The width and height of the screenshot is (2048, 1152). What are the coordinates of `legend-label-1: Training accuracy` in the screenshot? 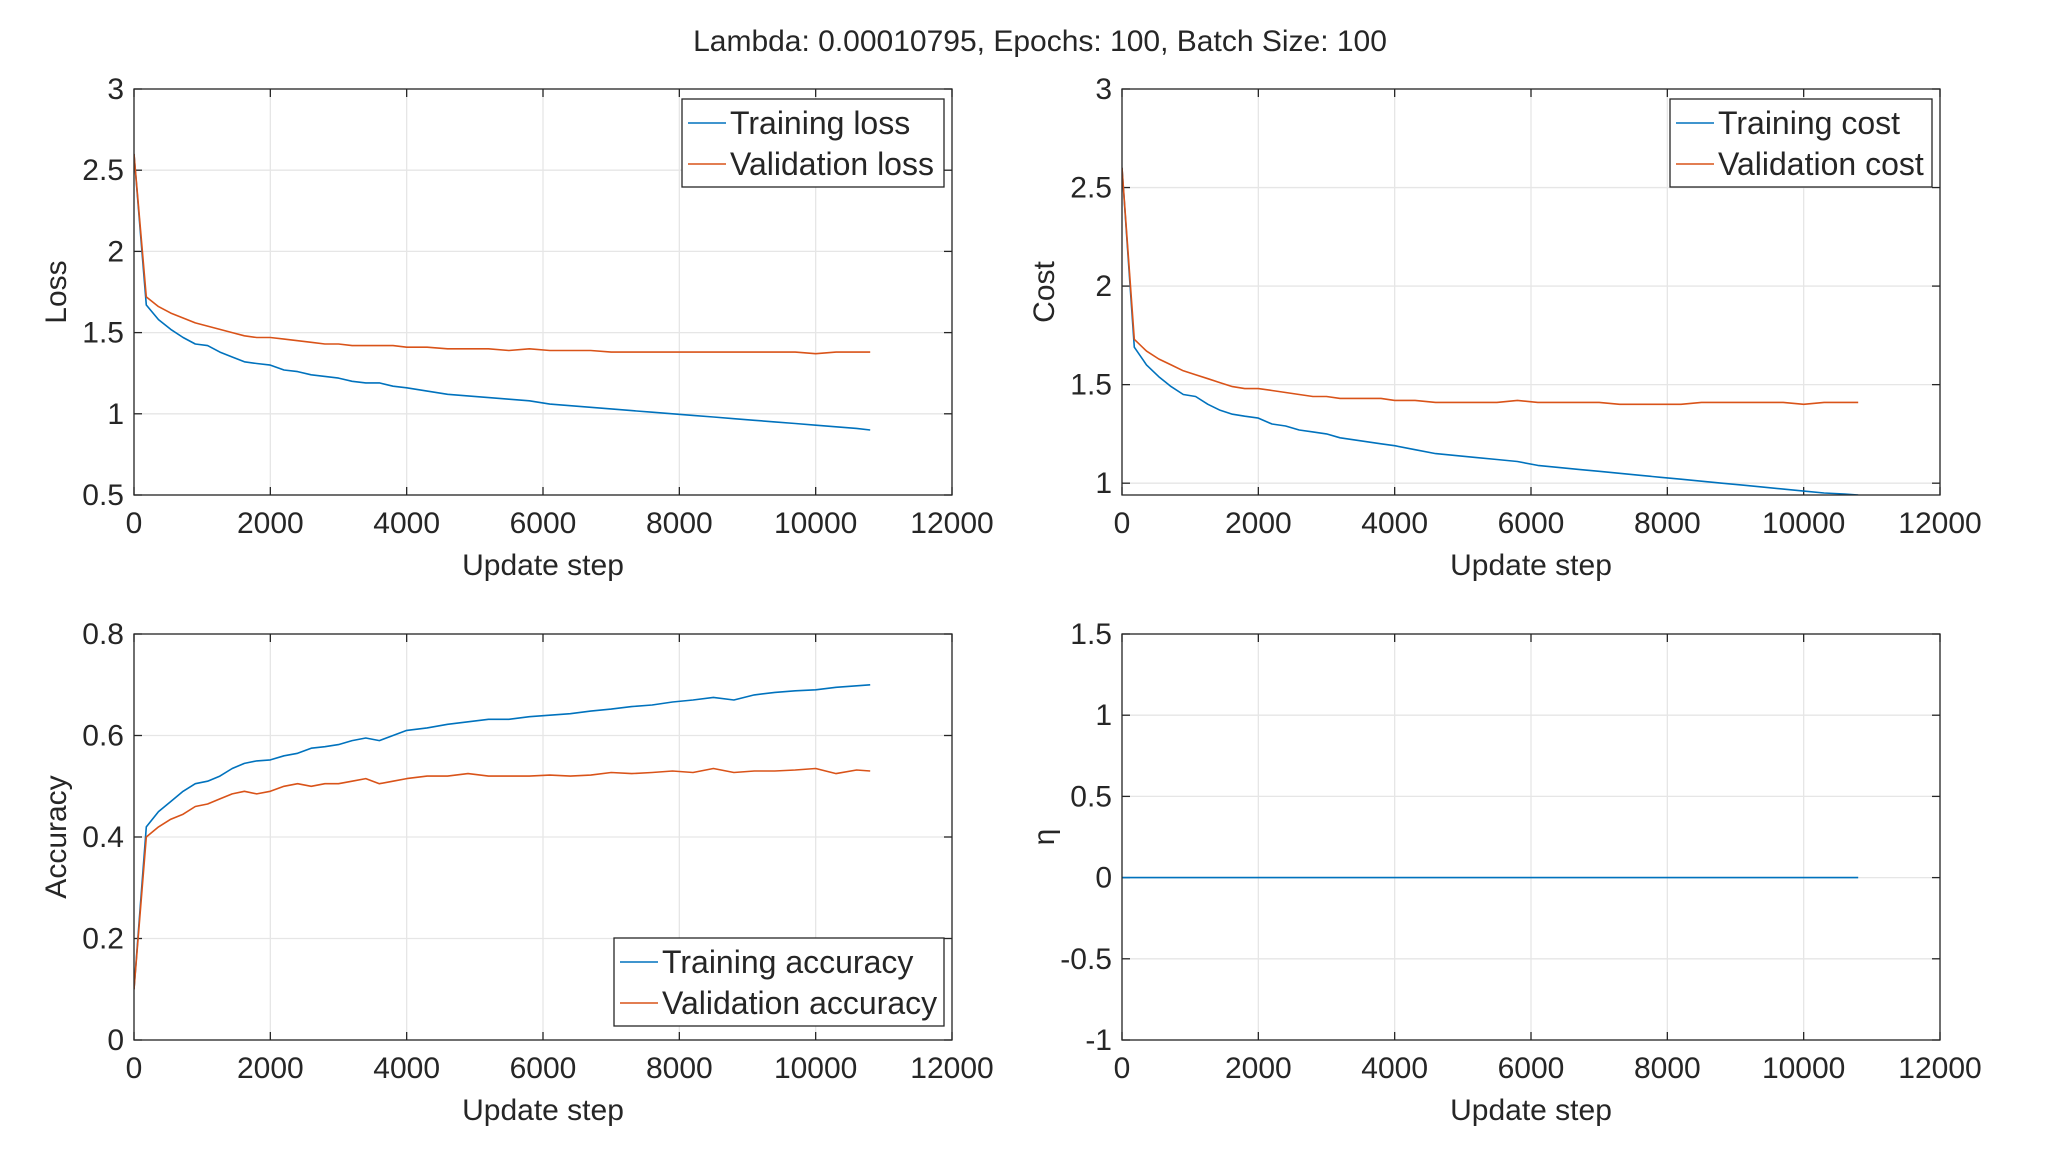 It's located at (787, 962).